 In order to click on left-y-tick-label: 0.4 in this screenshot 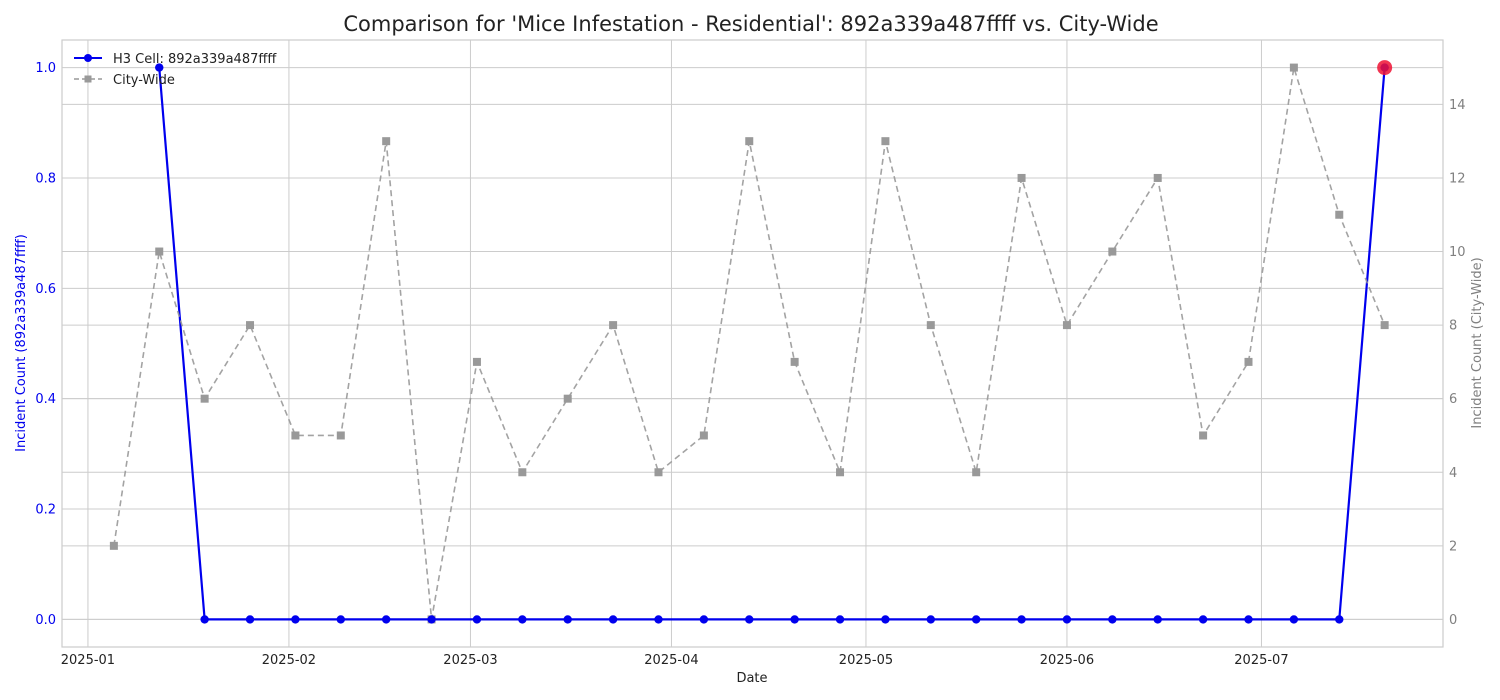, I will do `click(45, 399)`.